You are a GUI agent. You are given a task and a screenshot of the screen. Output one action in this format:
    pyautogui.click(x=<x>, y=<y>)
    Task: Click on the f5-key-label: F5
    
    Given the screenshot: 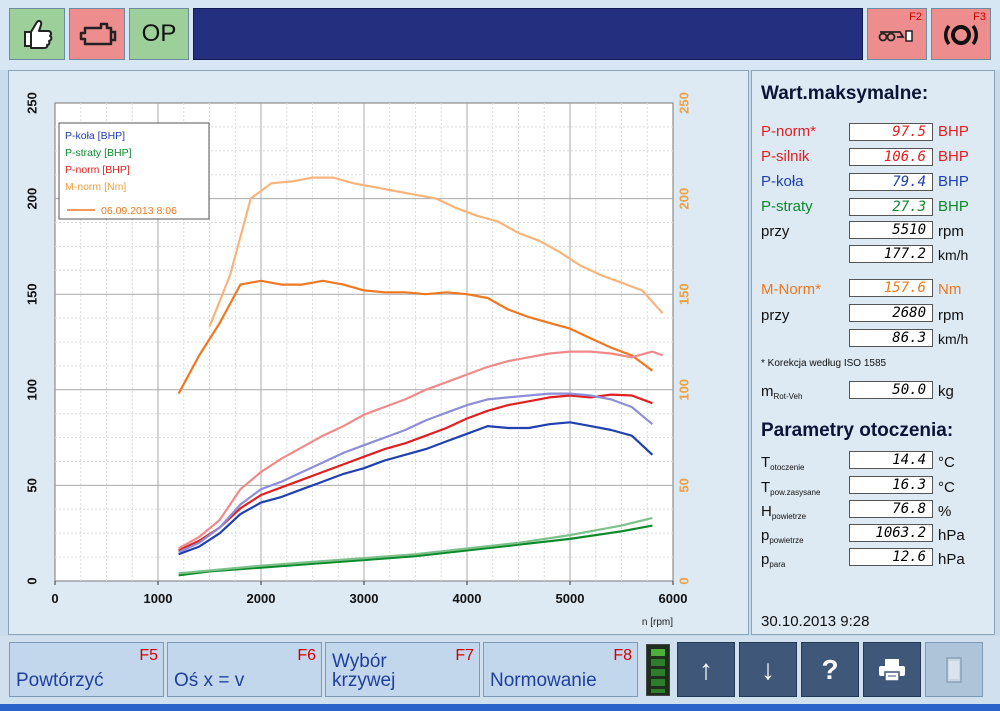 What is the action you would take?
    pyautogui.click(x=148, y=655)
    